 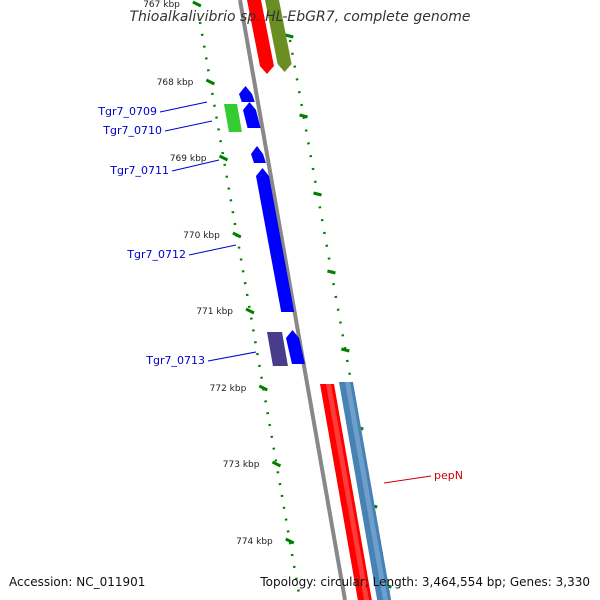 I want to click on tick-label: 773 kbp, so click(x=241, y=465).